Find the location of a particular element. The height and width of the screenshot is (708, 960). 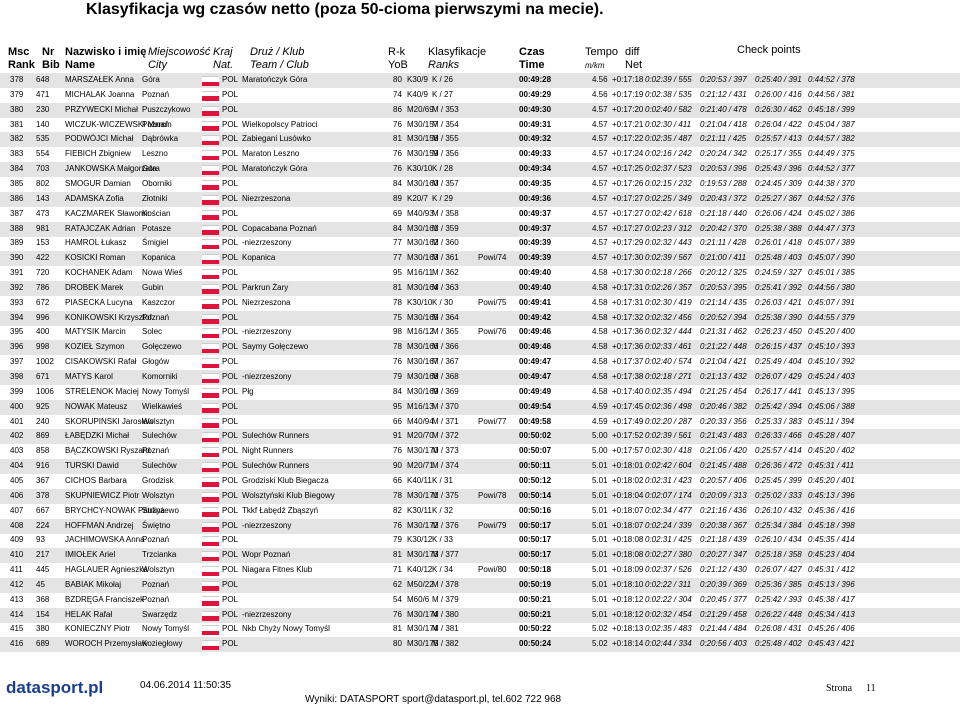

cell-n: NOWAK Mateusz is located at coordinates (96, 406).